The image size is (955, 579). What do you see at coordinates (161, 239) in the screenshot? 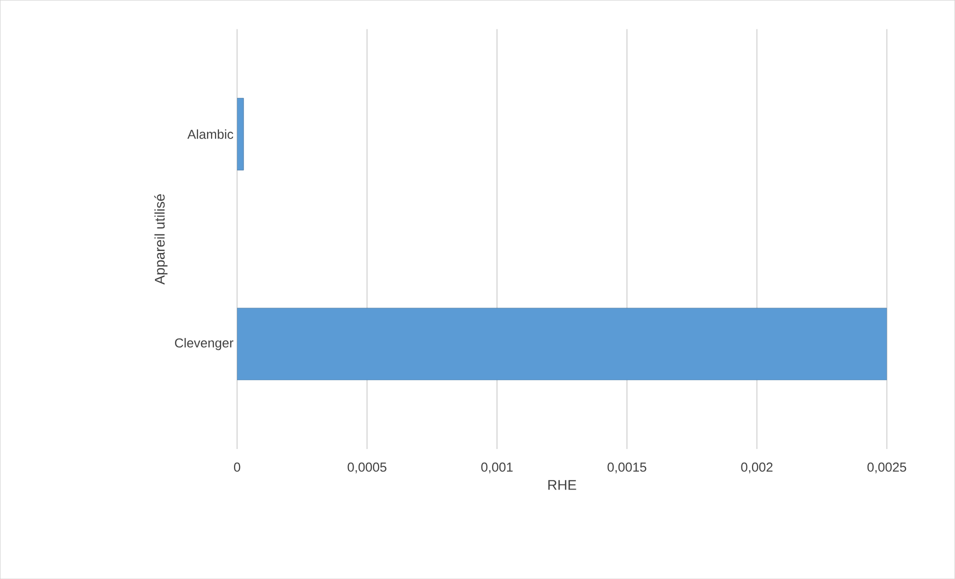
I see `y-axis-title: Appareil utilisé` at bounding box center [161, 239].